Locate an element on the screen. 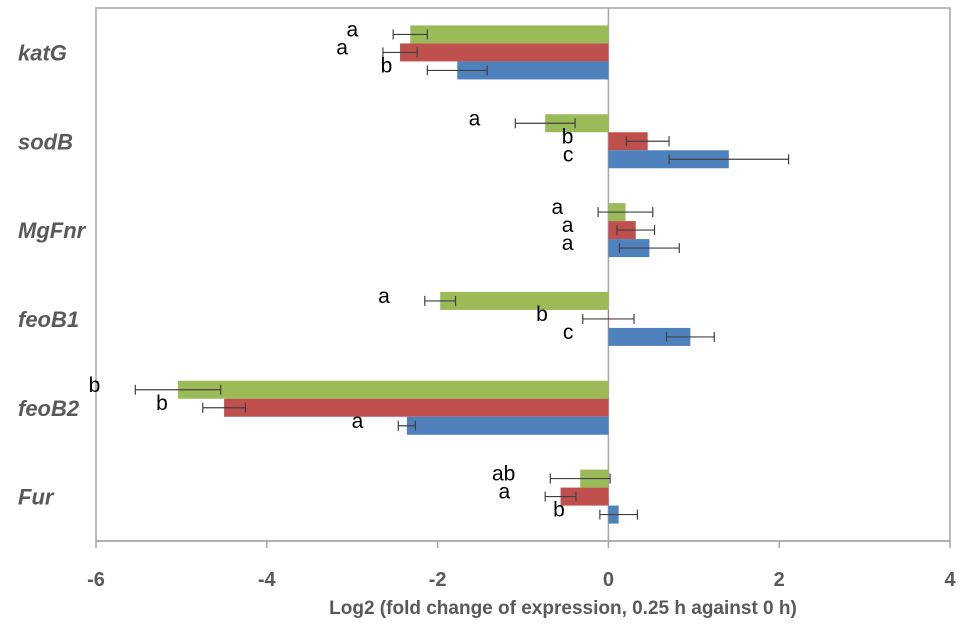 The image size is (963, 630). category-label: katG is located at coordinates (42, 52).